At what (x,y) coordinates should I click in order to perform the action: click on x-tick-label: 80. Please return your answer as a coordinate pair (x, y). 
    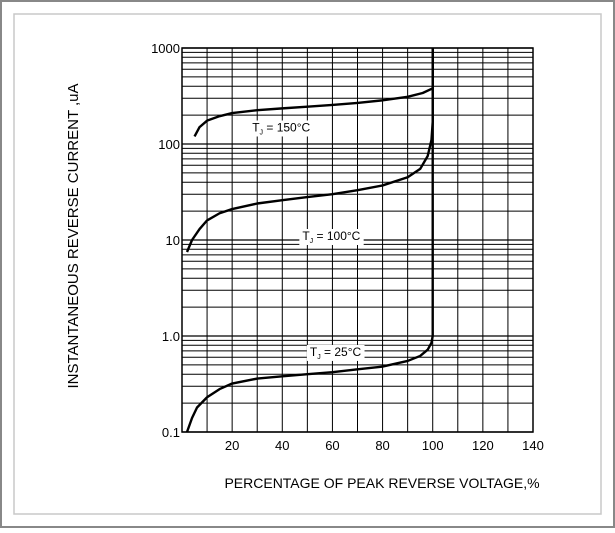
    Looking at the image, I should click on (382, 445).